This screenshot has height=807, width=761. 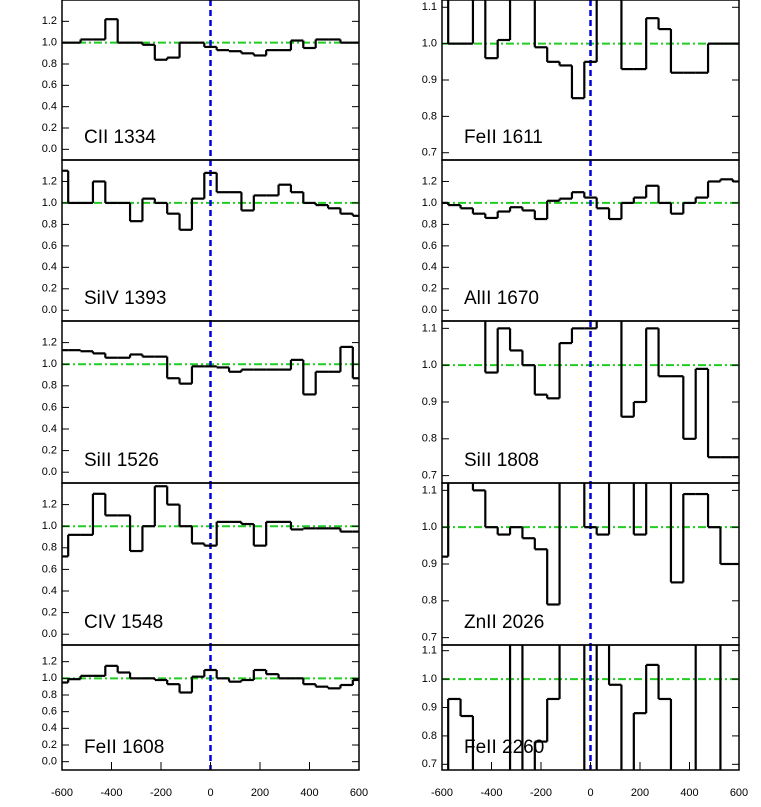 I want to click on panel-label: CIV 1548, so click(x=123, y=622).